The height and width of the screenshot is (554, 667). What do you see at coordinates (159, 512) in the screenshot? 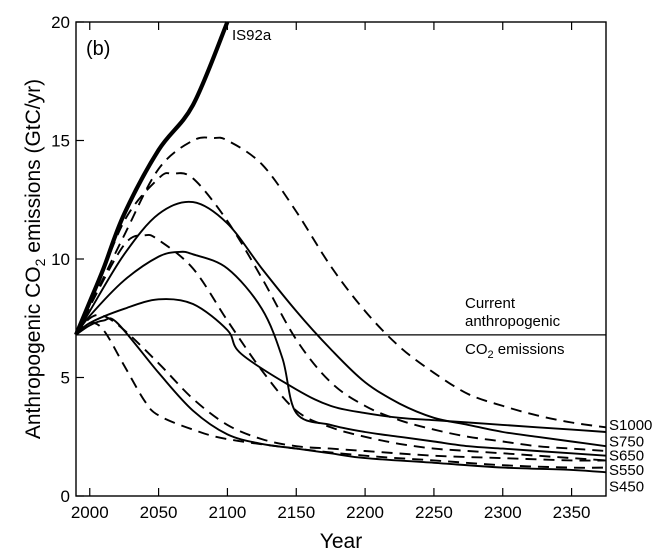
I see `x-tick-label: 2050` at bounding box center [159, 512].